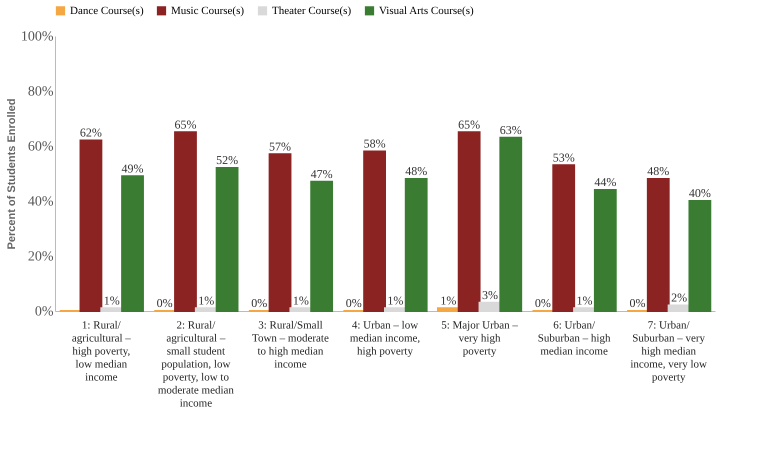 The image size is (761, 473). Describe the element at coordinates (12, 174) in the screenshot. I see `y-axis-title: Percent of Students Enrolled` at that location.